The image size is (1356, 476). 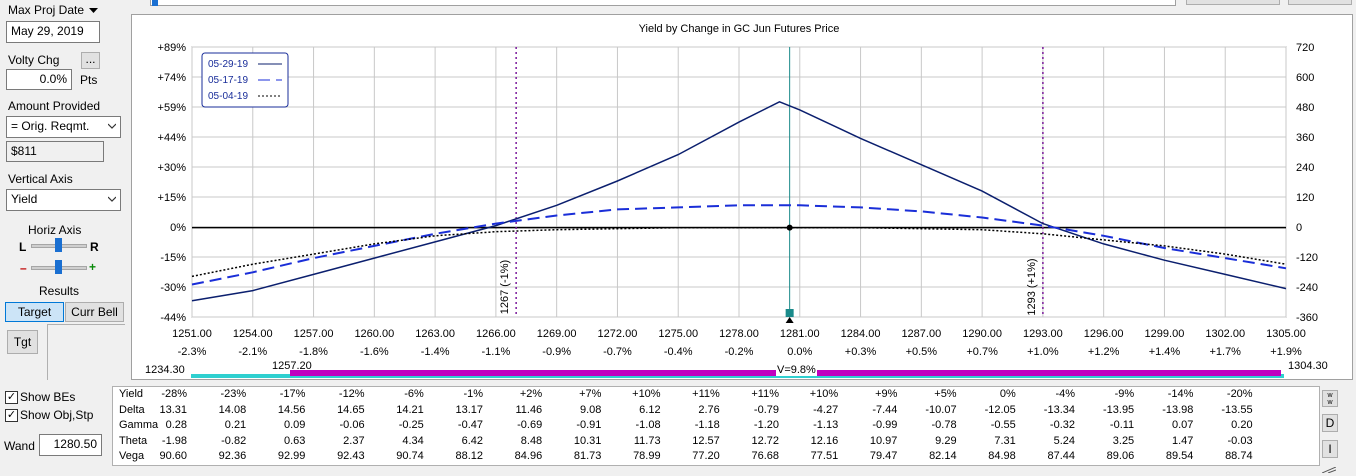 What do you see at coordinates (173, 258) in the screenshot?
I see `y-left-tick-label: -15%` at bounding box center [173, 258].